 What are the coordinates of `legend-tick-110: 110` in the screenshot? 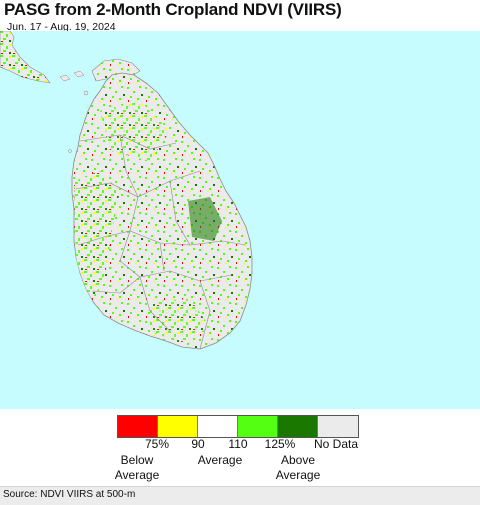 It's located at (238, 444).